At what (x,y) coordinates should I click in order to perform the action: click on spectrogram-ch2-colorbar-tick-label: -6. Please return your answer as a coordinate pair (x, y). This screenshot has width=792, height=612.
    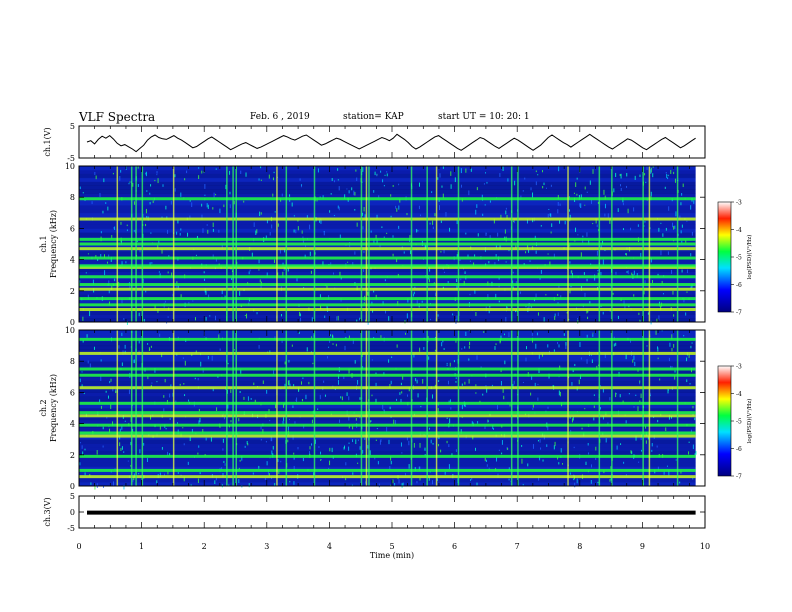
    Looking at the image, I should click on (739, 449).